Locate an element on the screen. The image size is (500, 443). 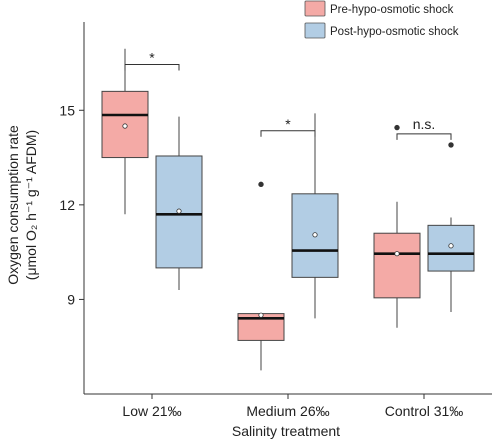
significance-label: n.s. is located at coordinates (424, 124).